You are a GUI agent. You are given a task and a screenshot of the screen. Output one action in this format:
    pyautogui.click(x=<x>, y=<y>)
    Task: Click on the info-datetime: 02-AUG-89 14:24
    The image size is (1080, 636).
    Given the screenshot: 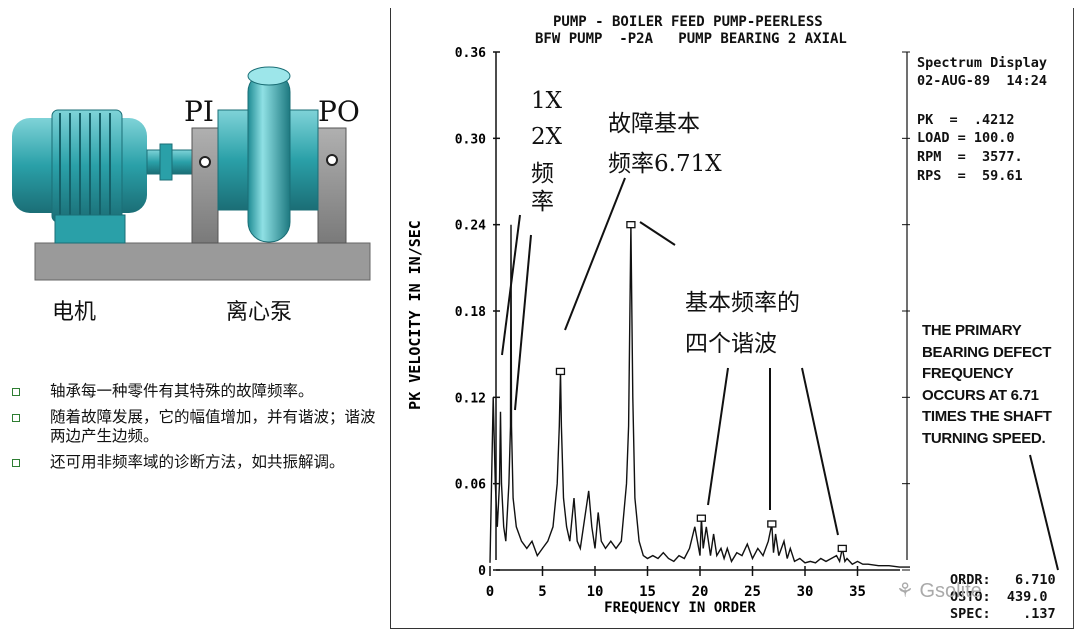 What is the action you would take?
    pyautogui.click(x=982, y=81)
    